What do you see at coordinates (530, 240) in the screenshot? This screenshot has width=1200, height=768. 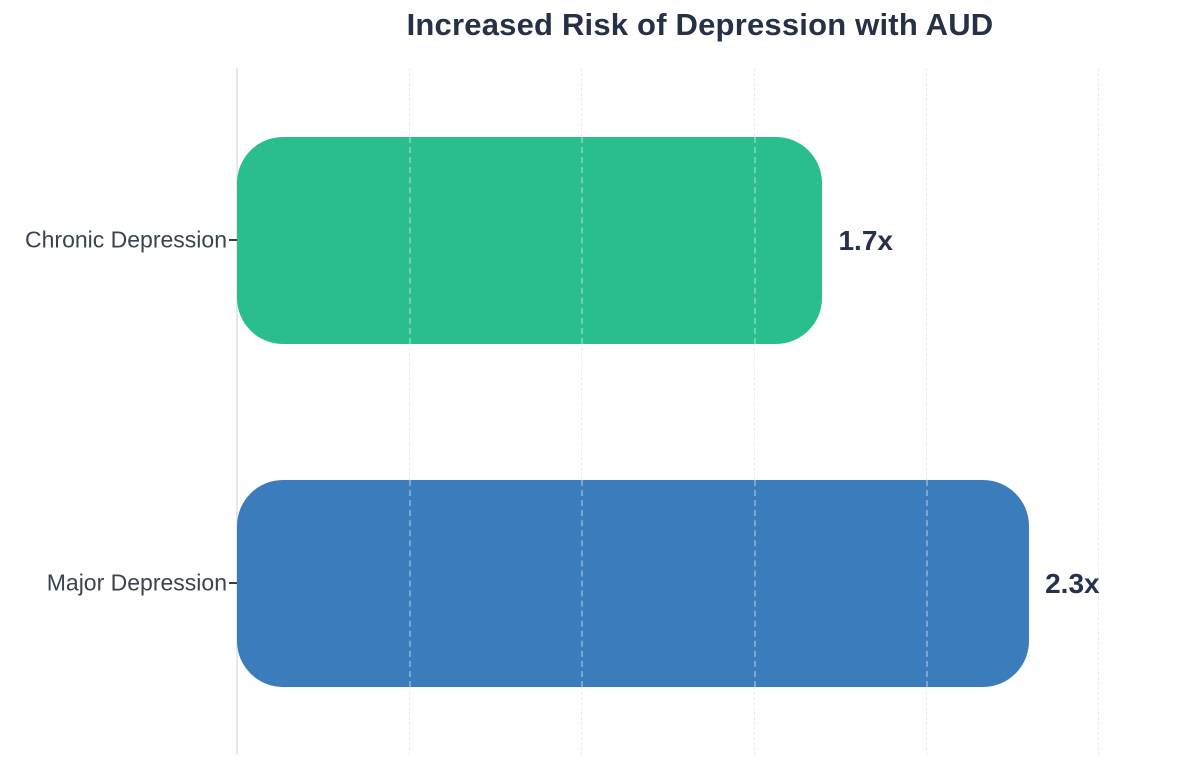 I see `bar-chronic-depression` at bounding box center [530, 240].